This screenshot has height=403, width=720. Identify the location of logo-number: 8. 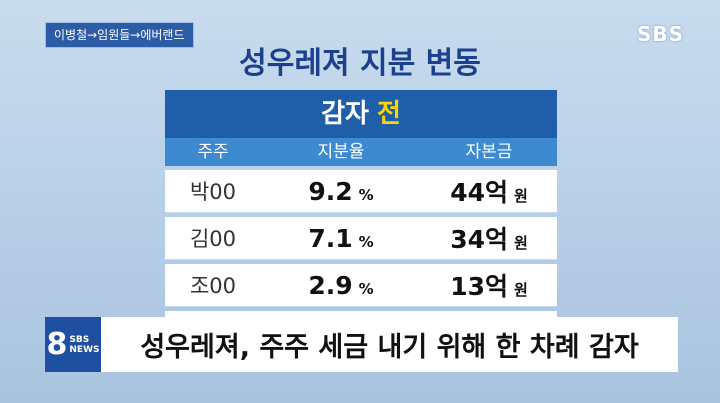
(57, 344).